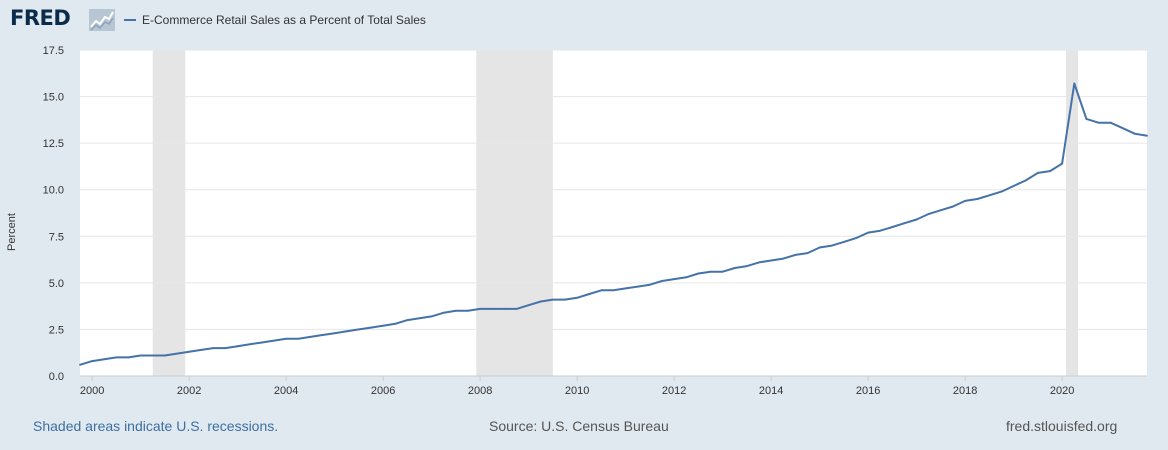  I want to click on y-tick-label: 5.0, so click(56, 284).